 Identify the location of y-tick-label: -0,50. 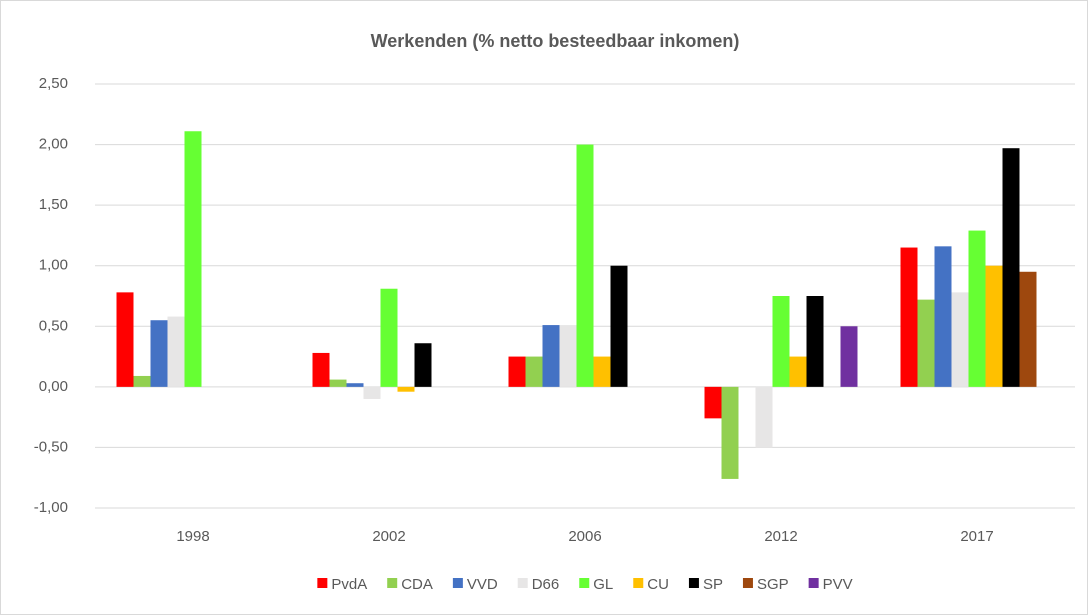
(51, 446).